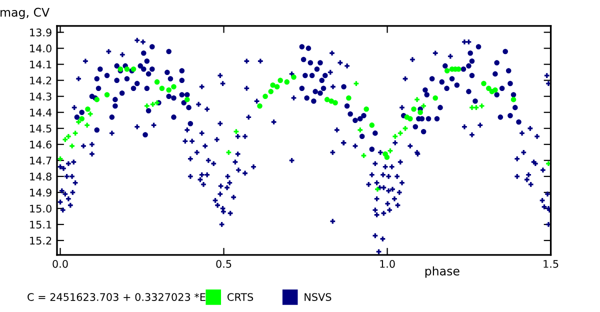  Describe the element at coordinates (41, 208) in the screenshot. I see `y-tick-label: 15.0` at that location.